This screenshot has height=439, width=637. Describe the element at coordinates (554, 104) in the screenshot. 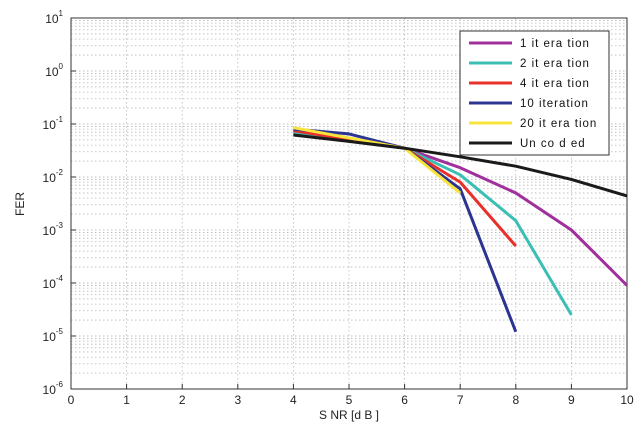

I see `legend-label: 10 iteration` at that location.